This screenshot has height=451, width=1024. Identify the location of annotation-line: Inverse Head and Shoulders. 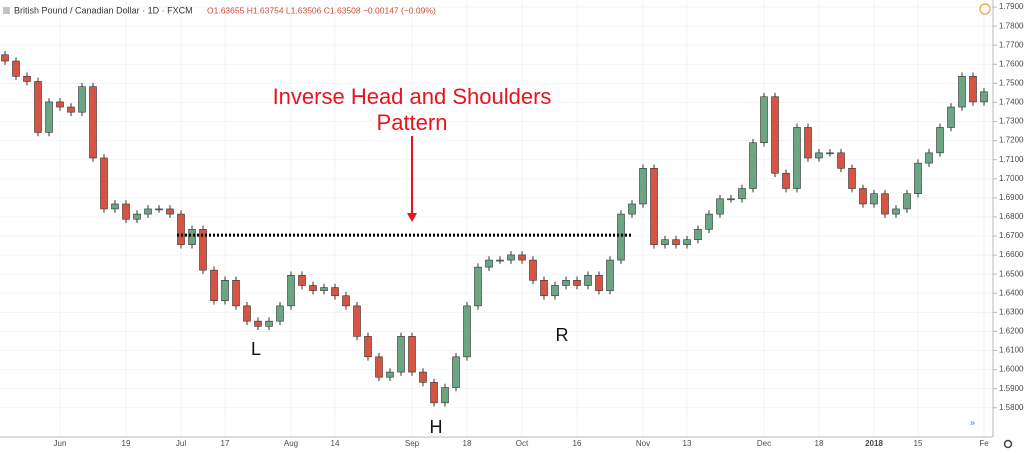
(412, 96).